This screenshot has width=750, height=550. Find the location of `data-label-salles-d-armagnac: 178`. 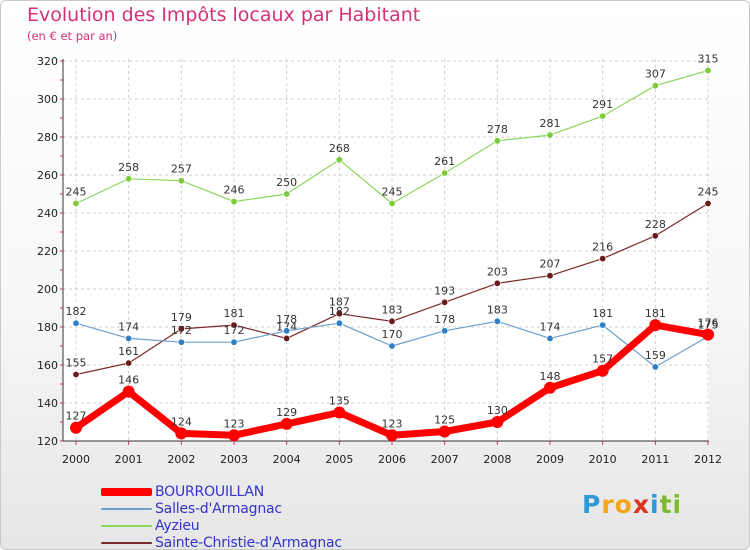

data-label-salles-d-armagnac: 178 is located at coordinates (444, 319).